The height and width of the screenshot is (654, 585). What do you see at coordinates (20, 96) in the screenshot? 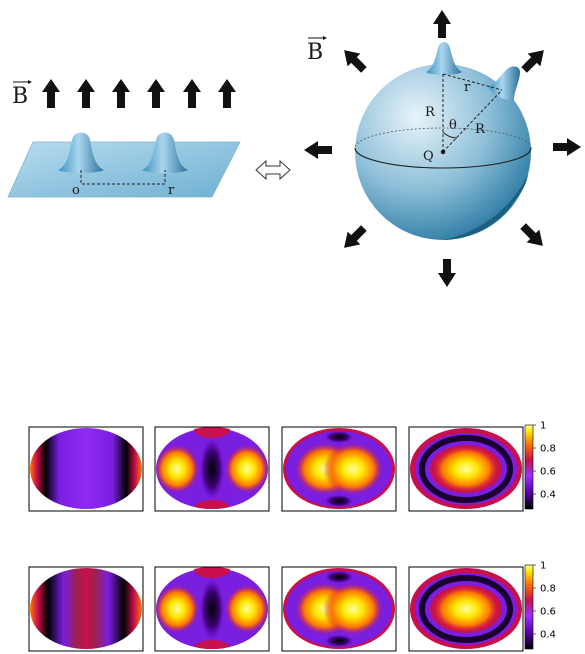
I see `field-label-left: B` at bounding box center [20, 96].